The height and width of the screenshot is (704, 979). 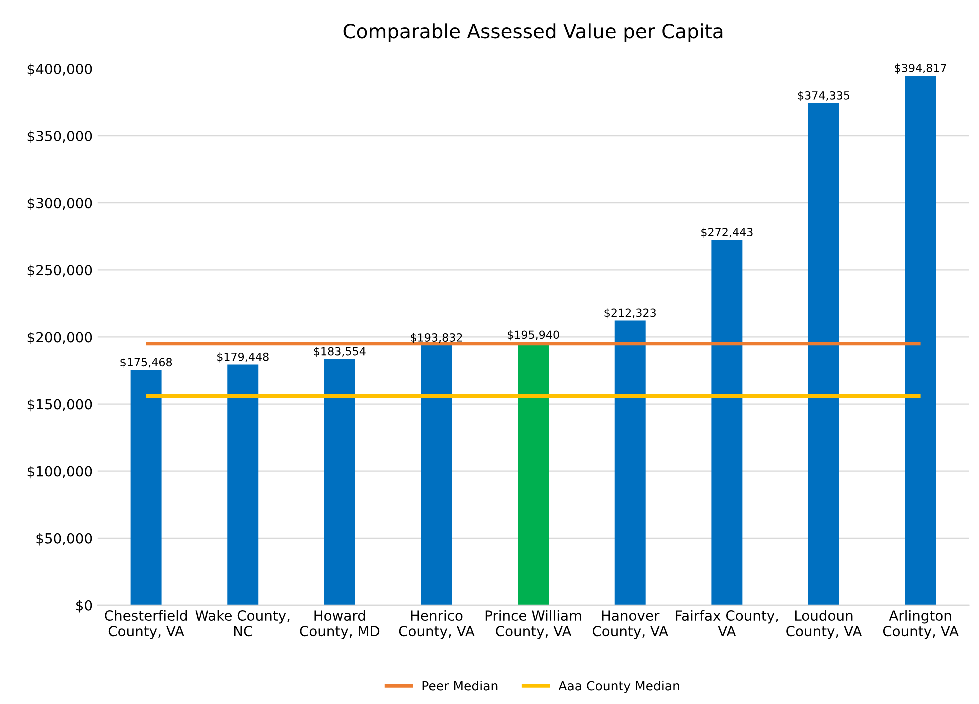 I want to click on x-tick-label: Fairfax County, VA, so click(x=727, y=623).